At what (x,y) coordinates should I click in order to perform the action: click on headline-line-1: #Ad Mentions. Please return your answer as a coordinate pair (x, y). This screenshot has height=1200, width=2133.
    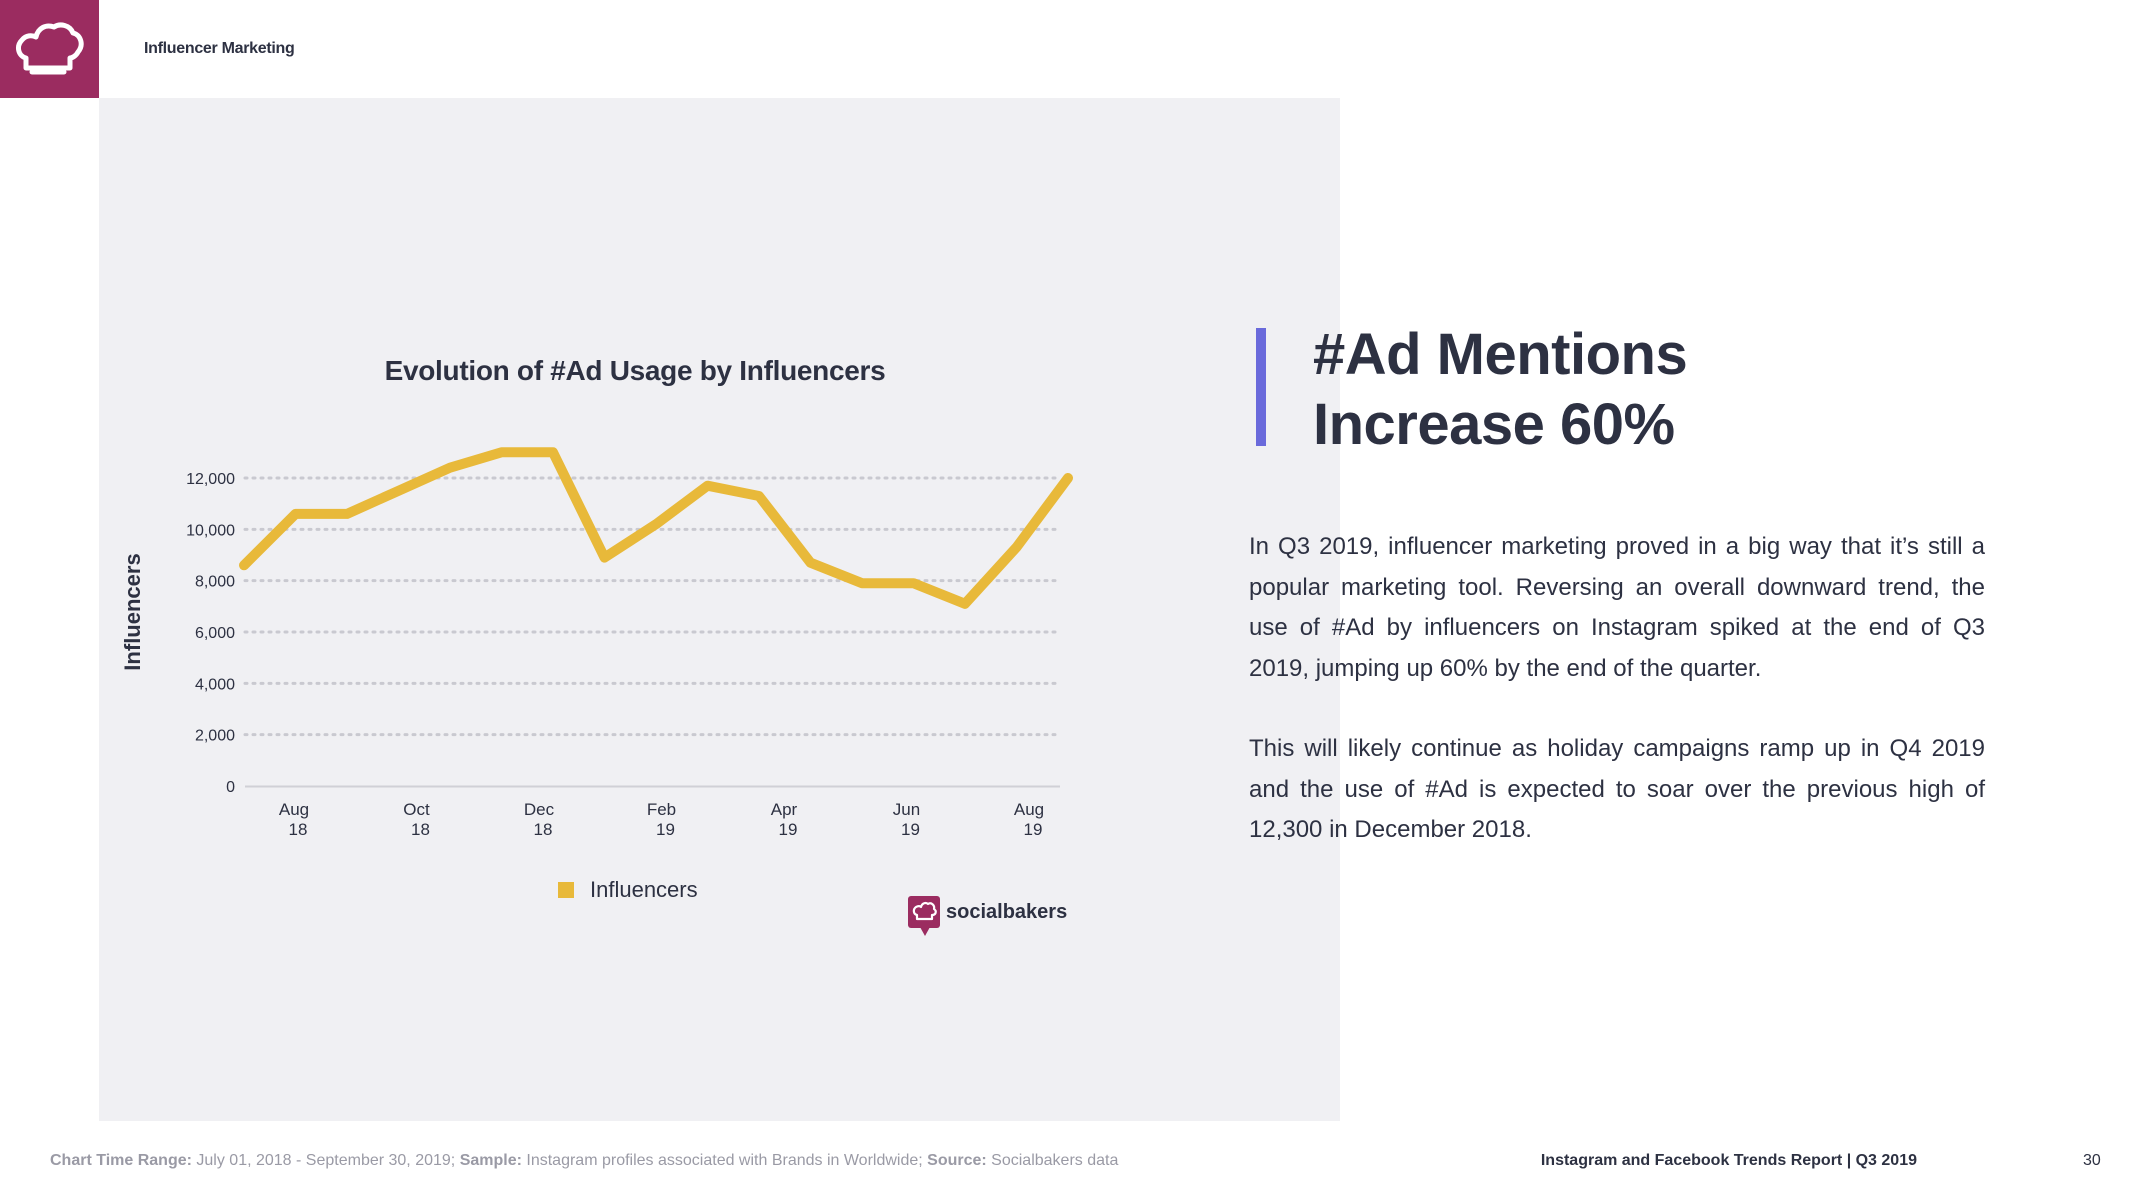
    Looking at the image, I should click on (1500, 354).